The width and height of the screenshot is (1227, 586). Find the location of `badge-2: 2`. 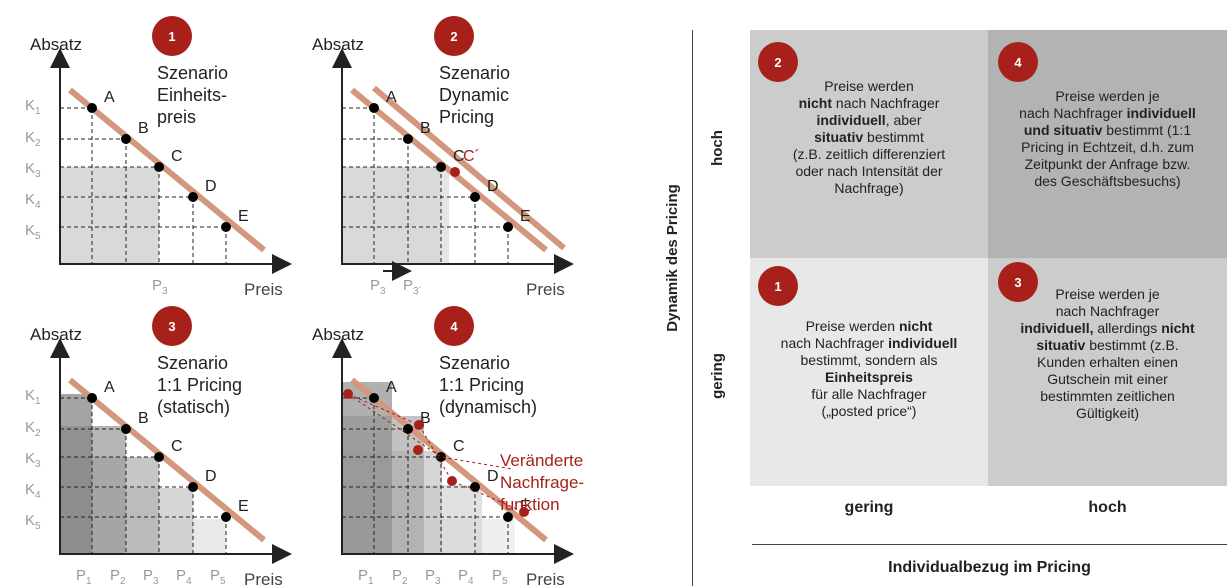

badge-2: 2 is located at coordinates (778, 62).